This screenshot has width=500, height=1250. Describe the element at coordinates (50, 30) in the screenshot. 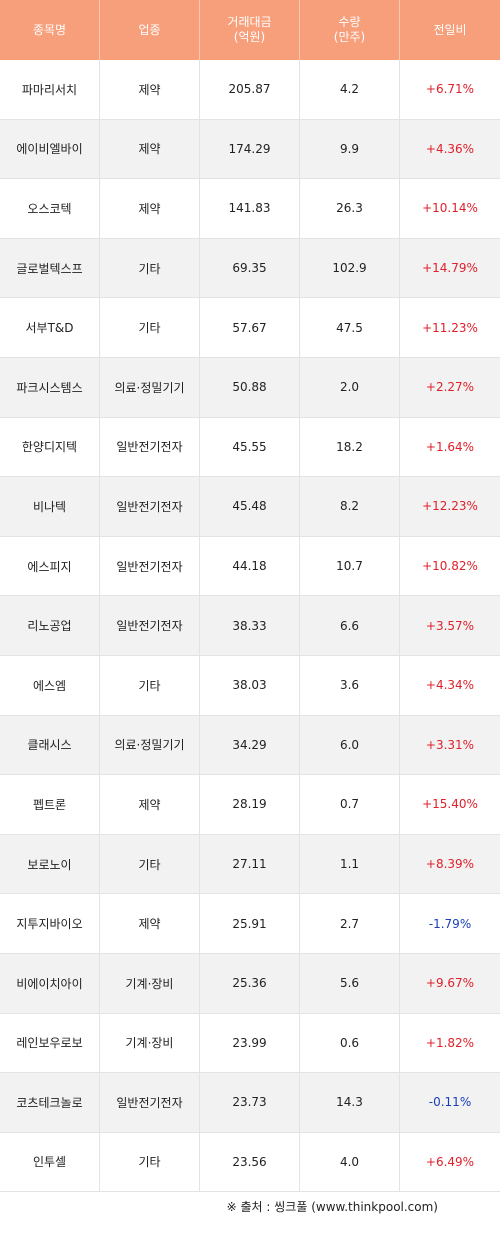

I see `header-name: 종목명` at that location.